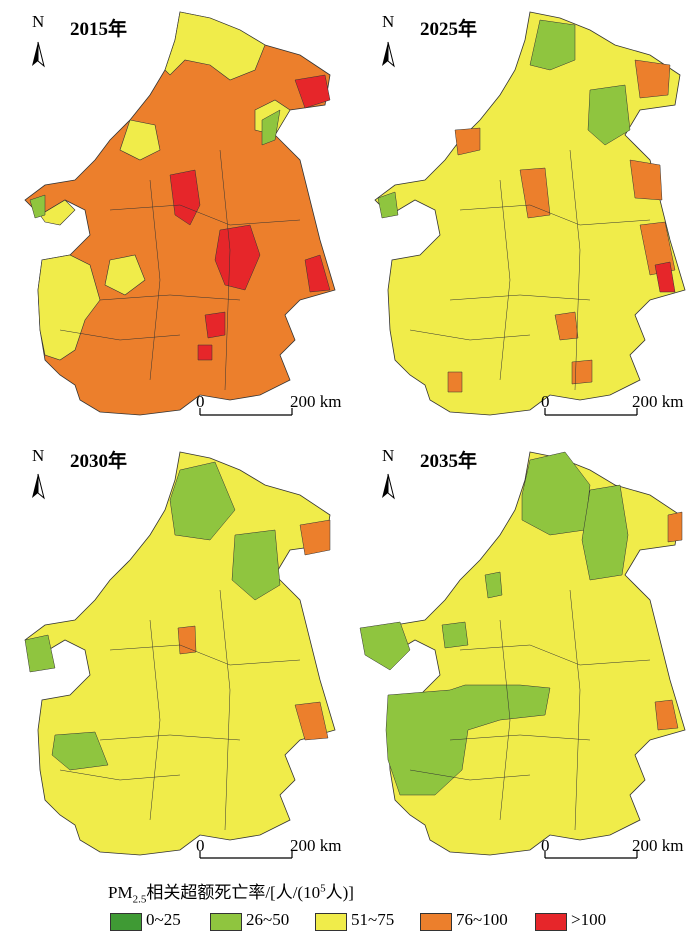  Describe the element at coordinates (268, 919) in the screenshot. I see `legend-label: 26~50` at that location.